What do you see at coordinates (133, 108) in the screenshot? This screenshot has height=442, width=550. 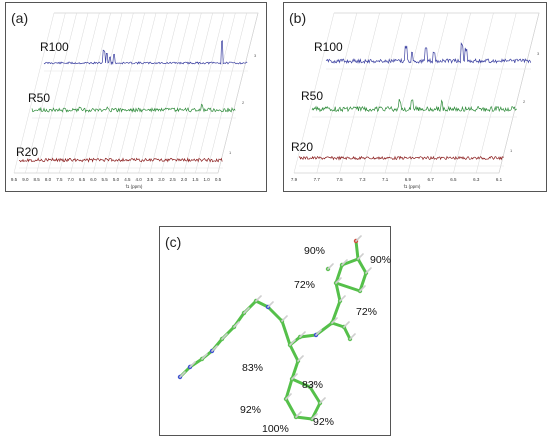 I see `spectrum-trace-r50` at bounding box center [133, 108].